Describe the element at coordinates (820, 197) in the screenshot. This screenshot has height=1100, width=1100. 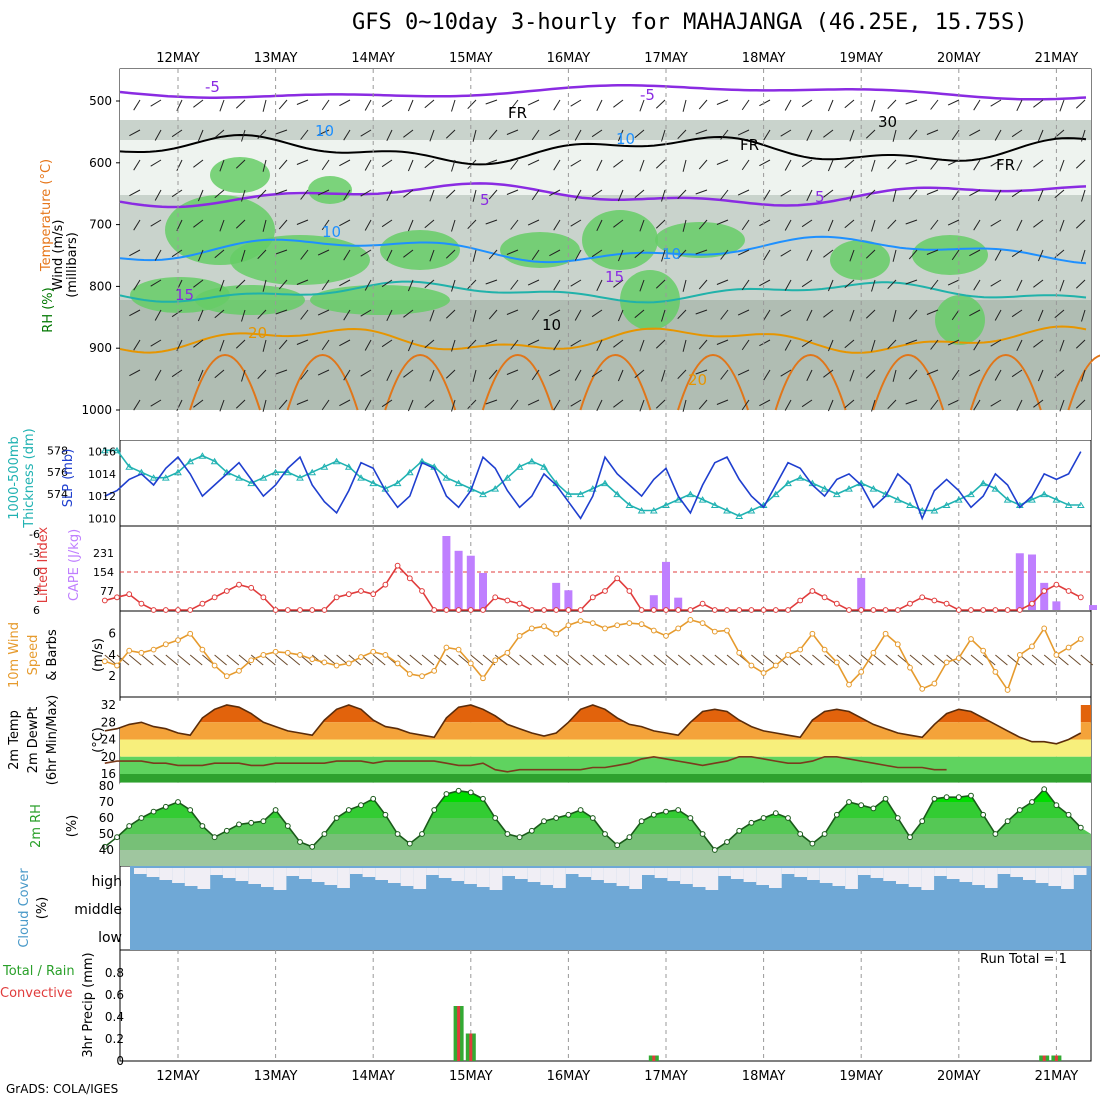
I see `contour-label: 5` at that location.